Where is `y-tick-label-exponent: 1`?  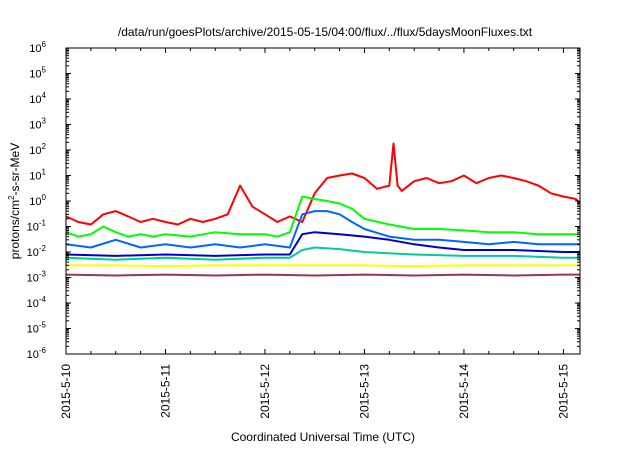
y-tick-label-exponent: 1 is located at coordinates (44, 172).